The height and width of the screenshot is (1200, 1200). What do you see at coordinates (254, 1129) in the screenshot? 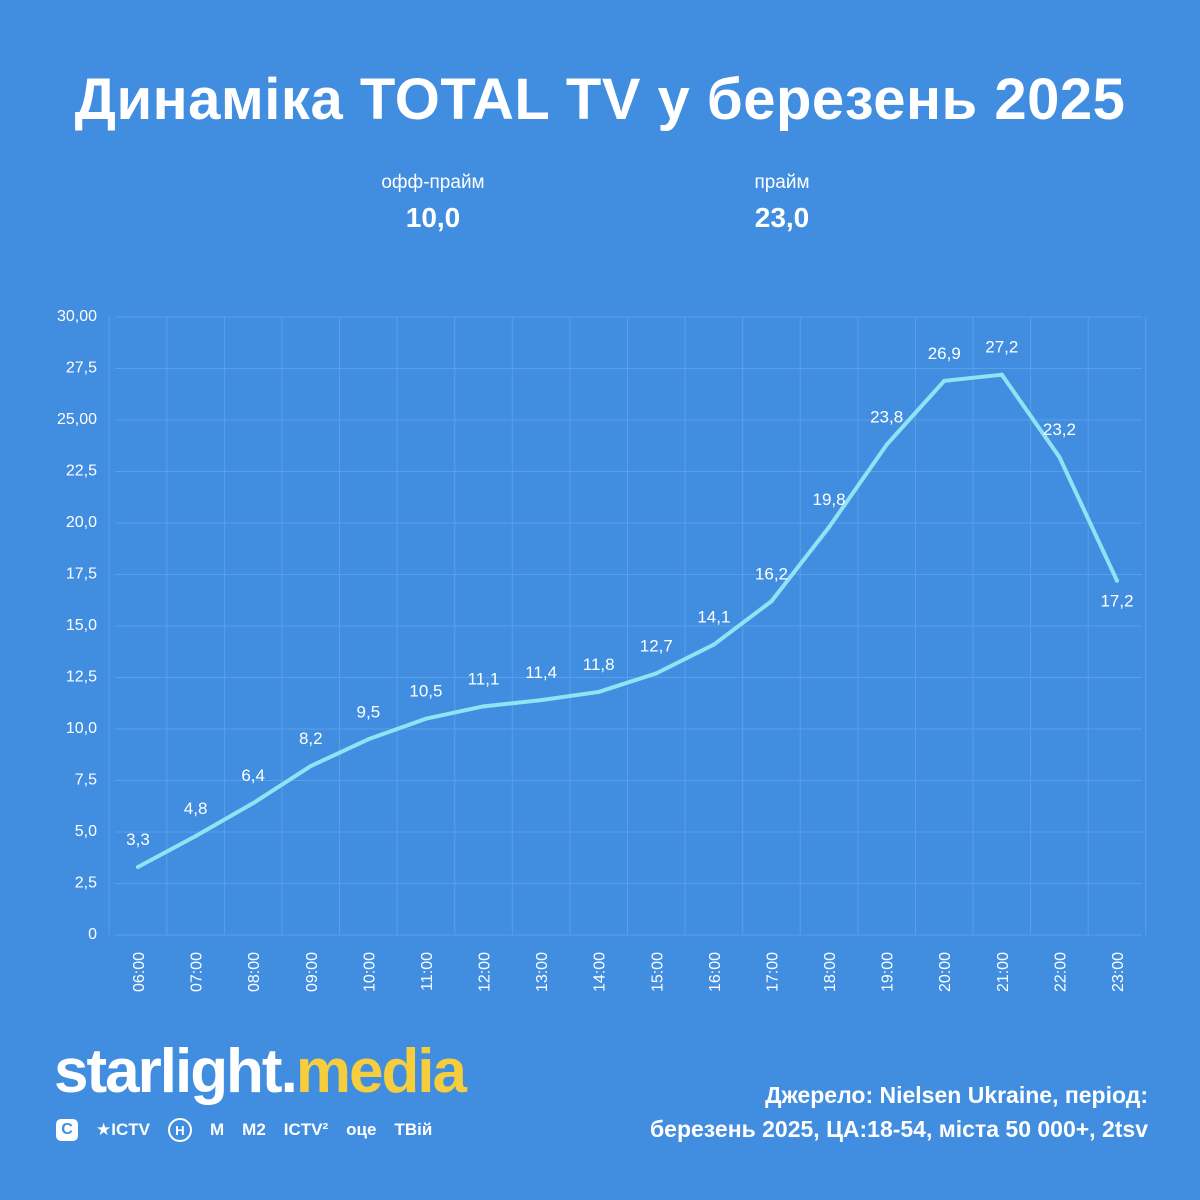
I see `channel-logo-m2: М2` at bounding box center [254, 1129].